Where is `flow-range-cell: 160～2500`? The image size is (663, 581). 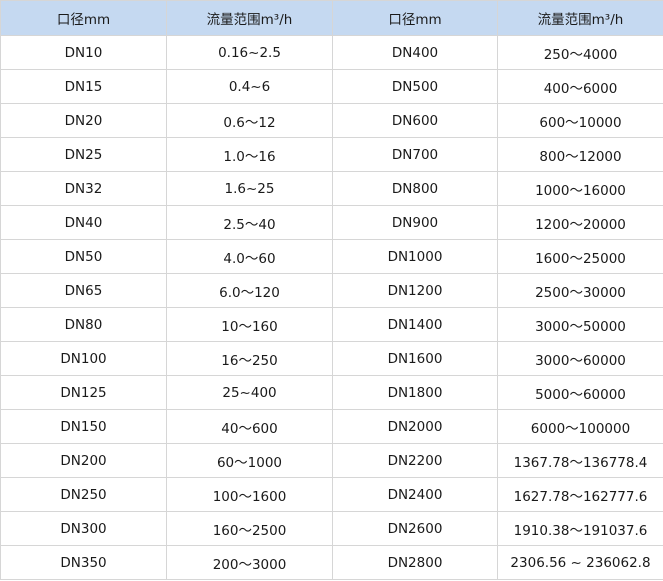
flow-range-cell: 160～2500 is located at coordinates (249, 528).